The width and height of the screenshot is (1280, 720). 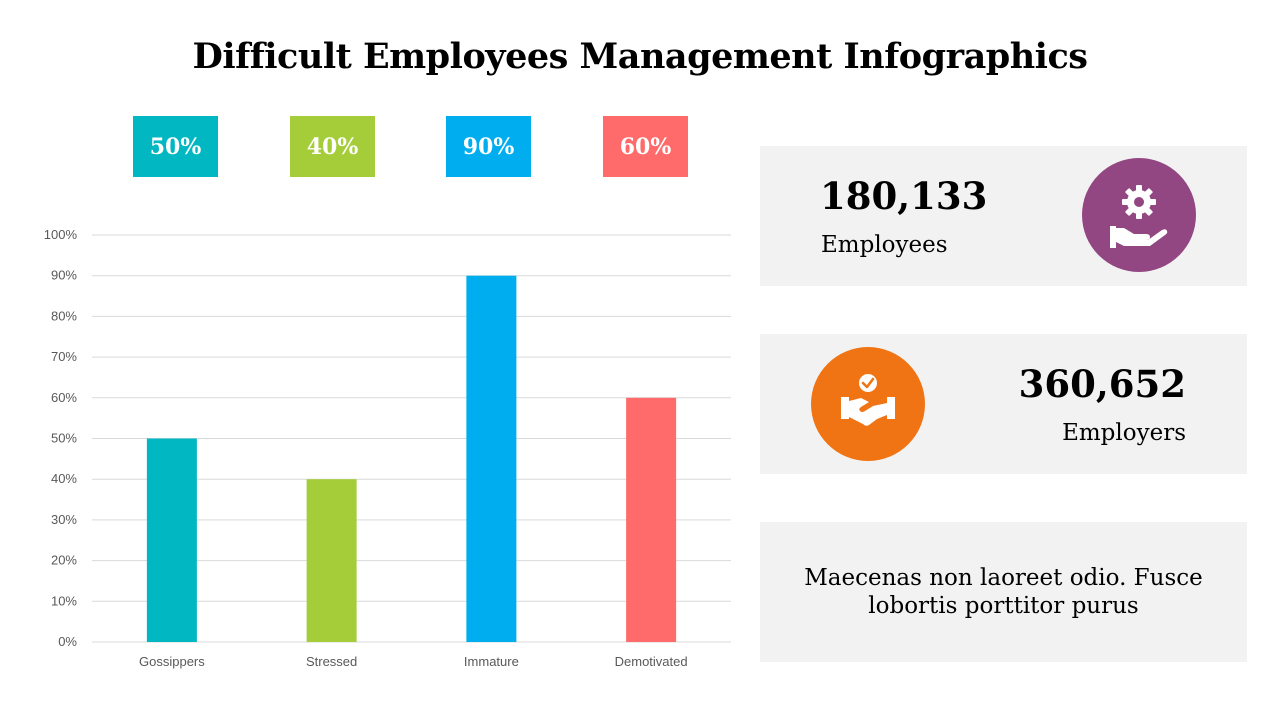 What do you see at coordinates (64, 275) in the screenshot?
I see `y-tick-label: 90%` at bounding box center [64, 275].